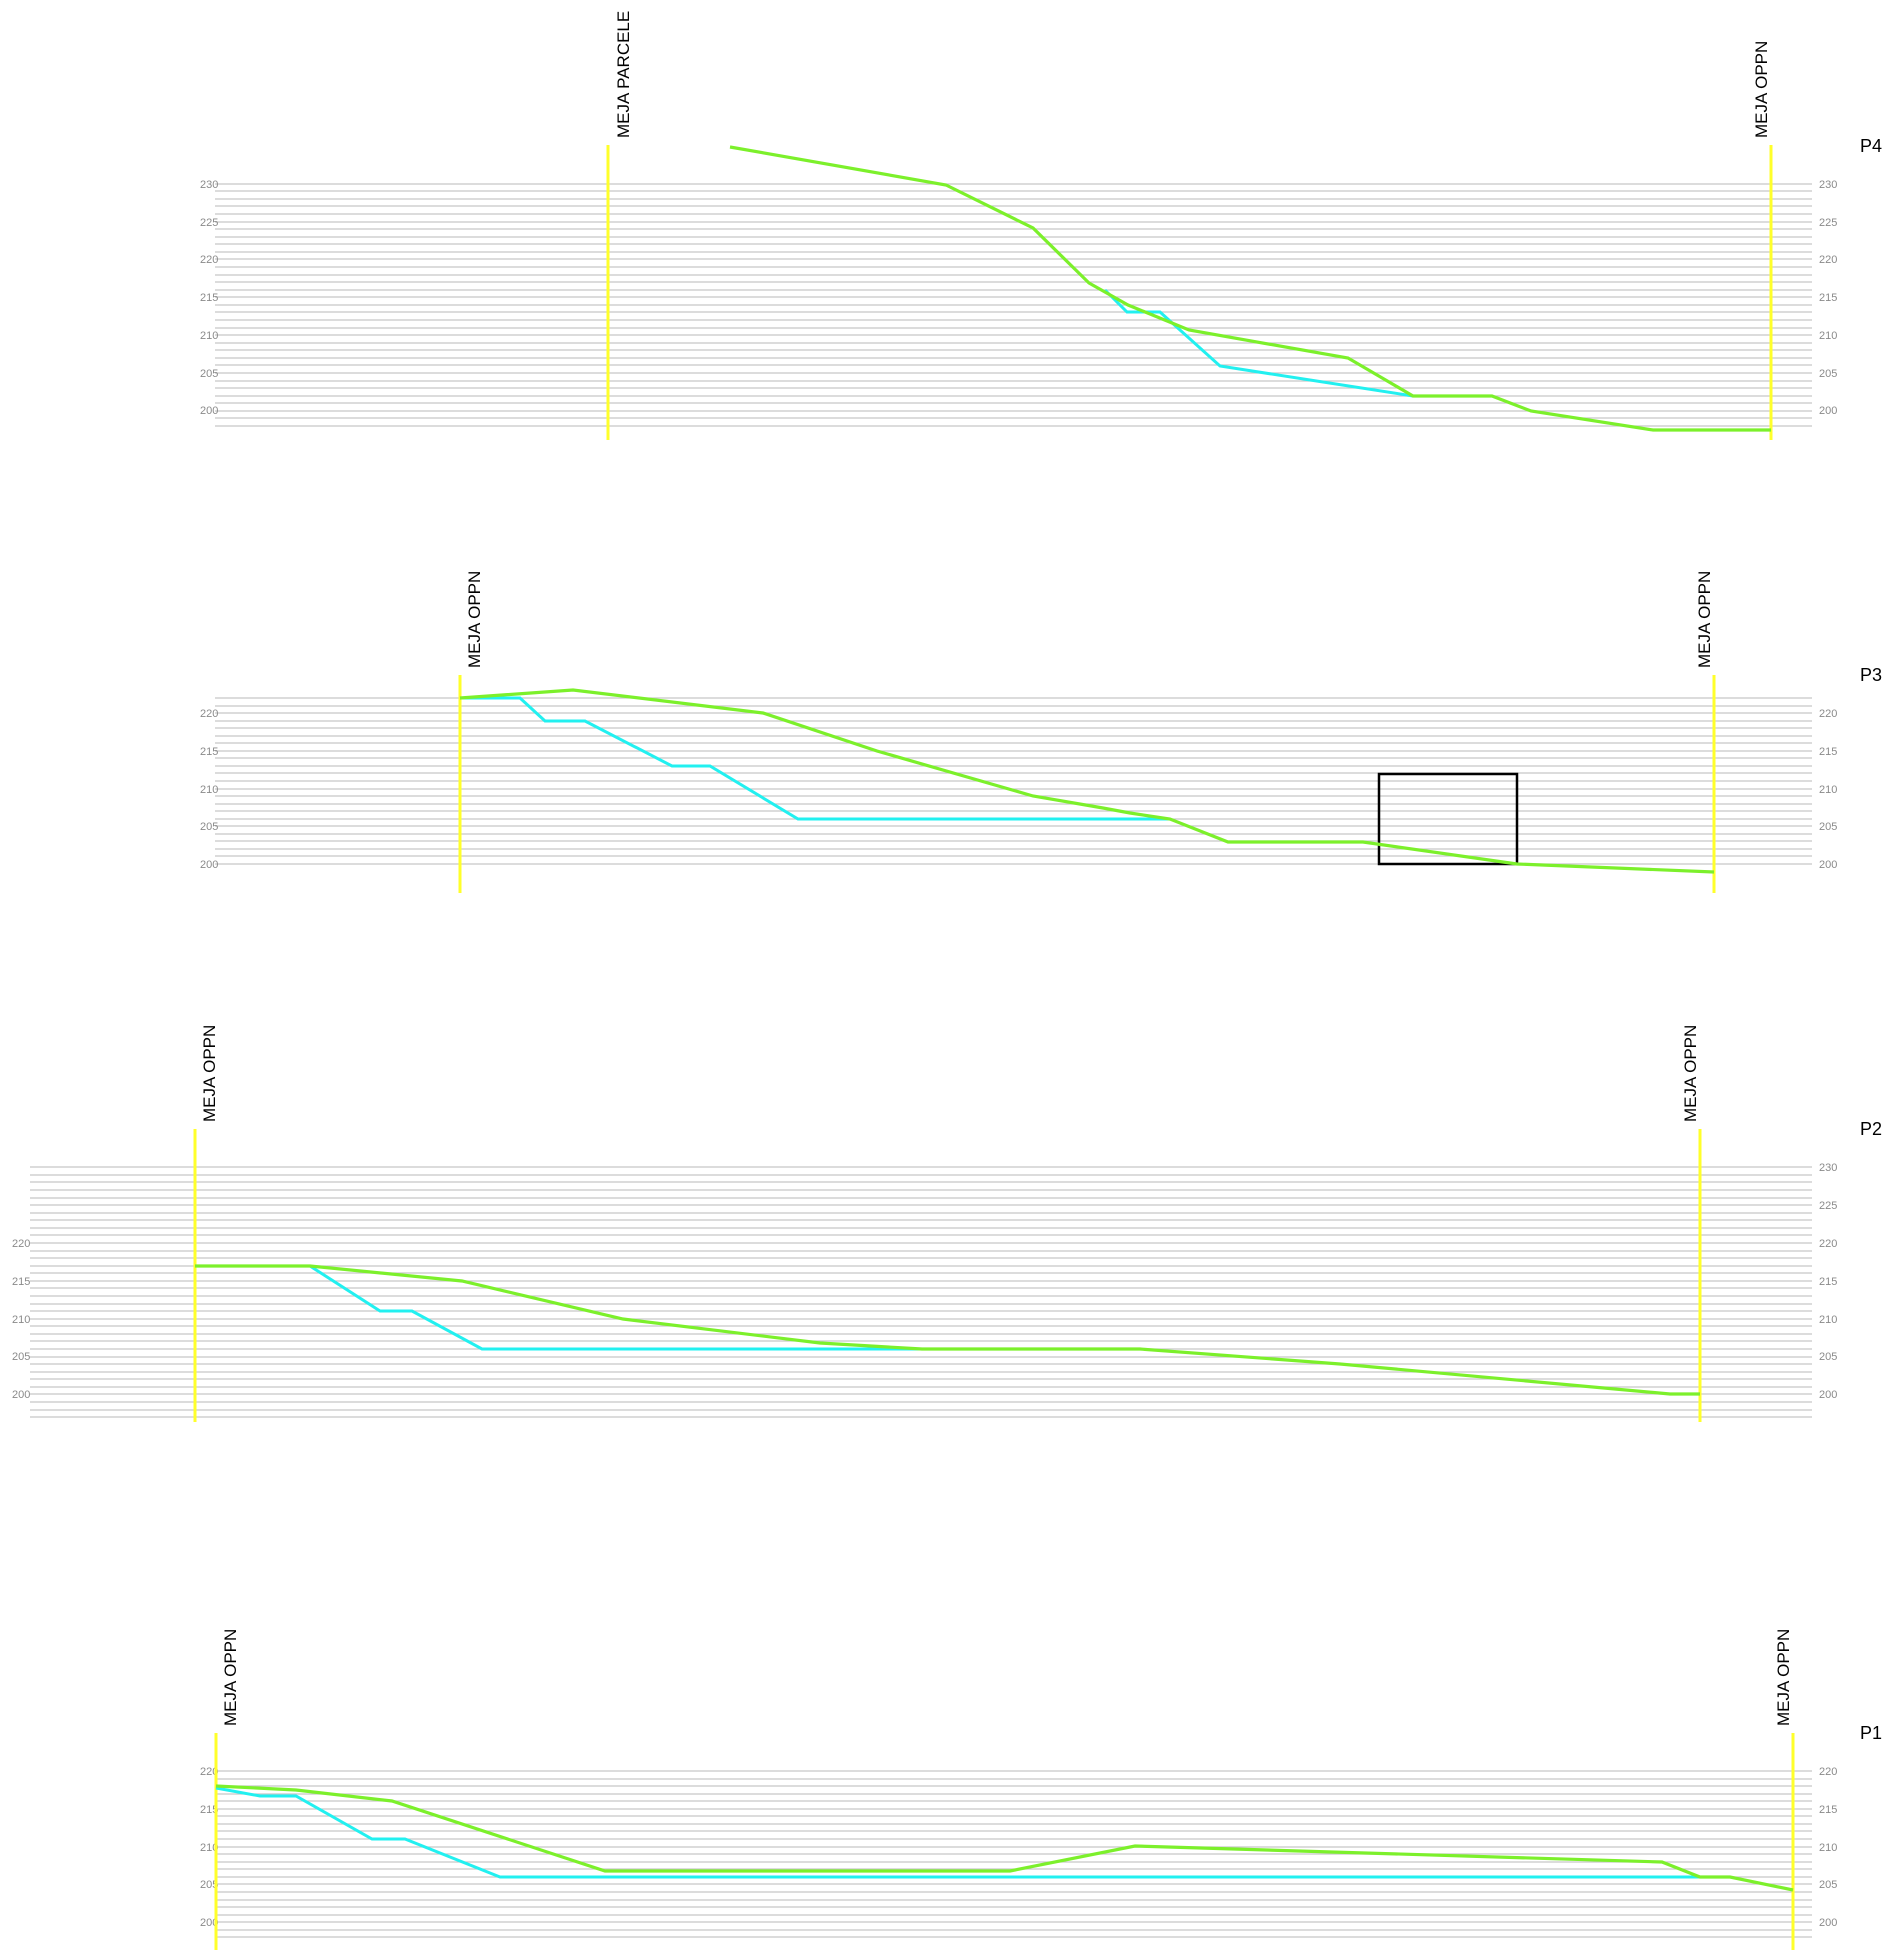  Describe the element at coordinates (1871, 1129) in the screenshot. I see `section-label: P2` at that location.